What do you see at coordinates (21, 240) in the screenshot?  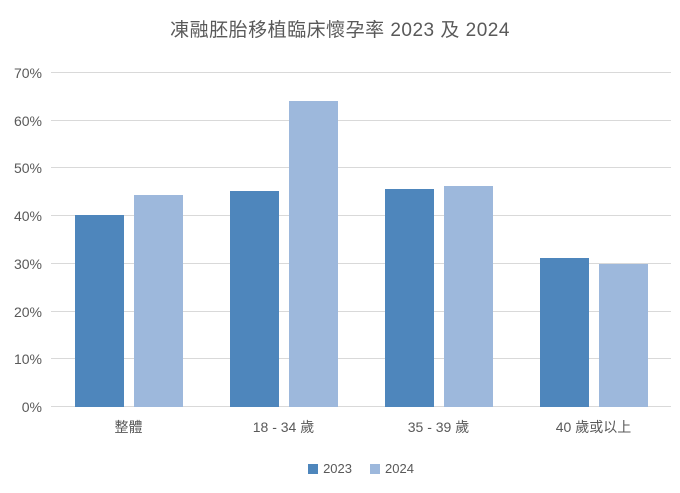 I see `y-axis: 0% 10% 20% 30% 40% 50% 60% 70%` at bounding box center [21, 240].